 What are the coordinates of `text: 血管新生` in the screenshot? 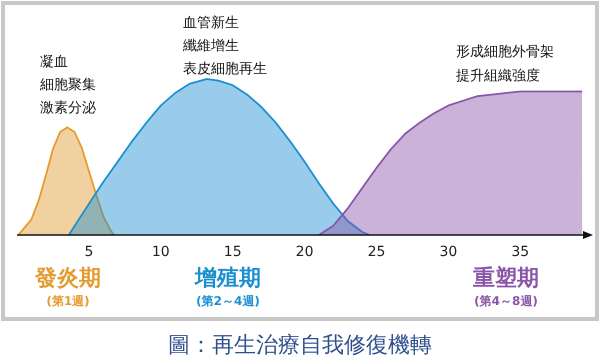 It's located at (211, 23).